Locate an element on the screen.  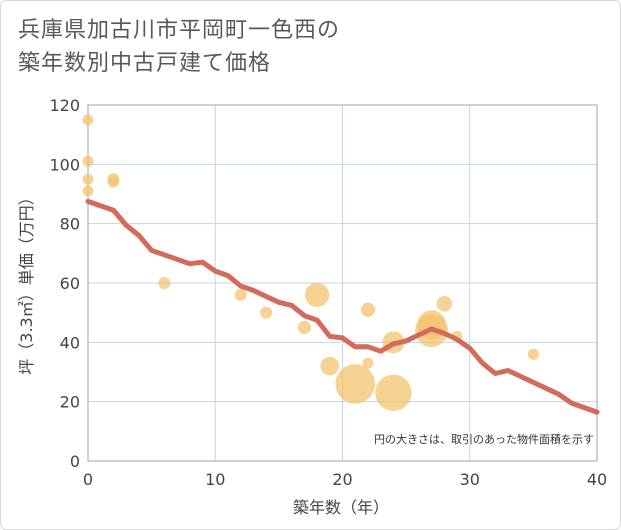
y-tick-label: 0 is located at coordinates (75, 461).